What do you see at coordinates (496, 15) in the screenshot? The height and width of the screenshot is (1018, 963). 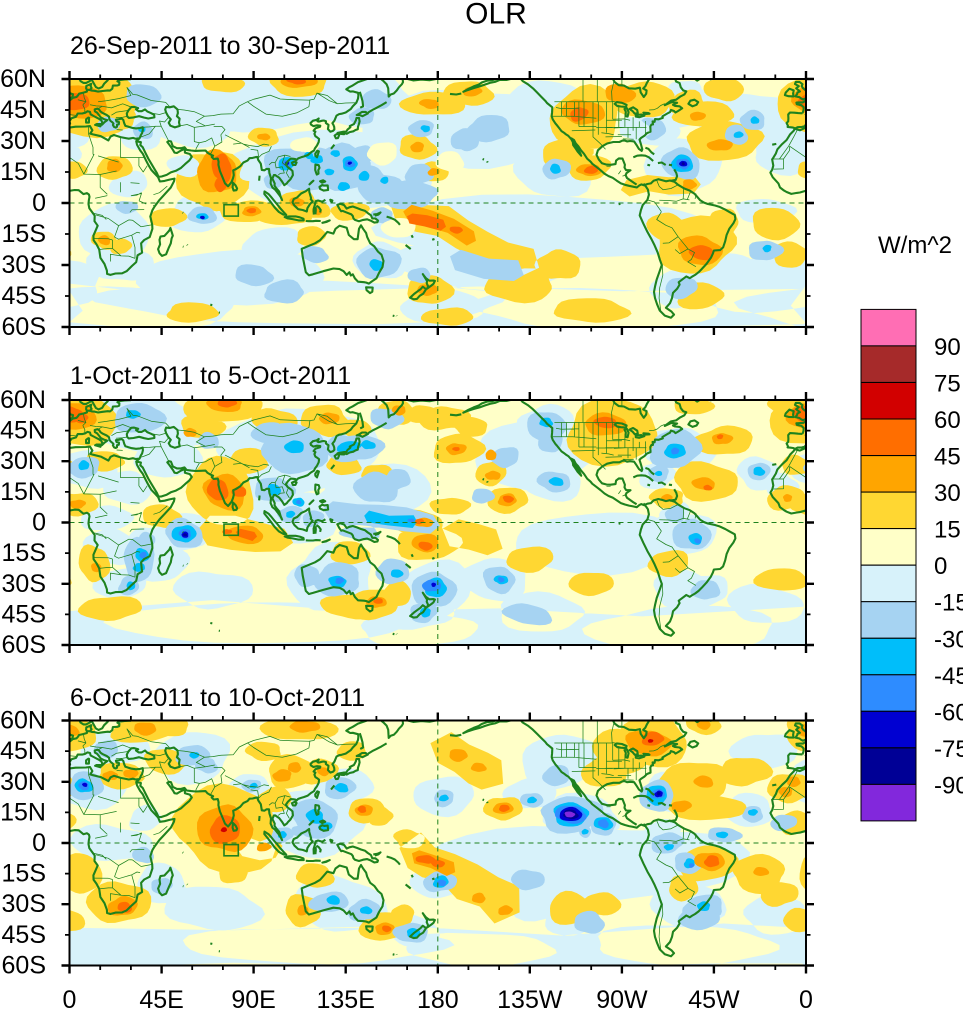 I see `svg-text: OLR` at bounding box center [496, 15].